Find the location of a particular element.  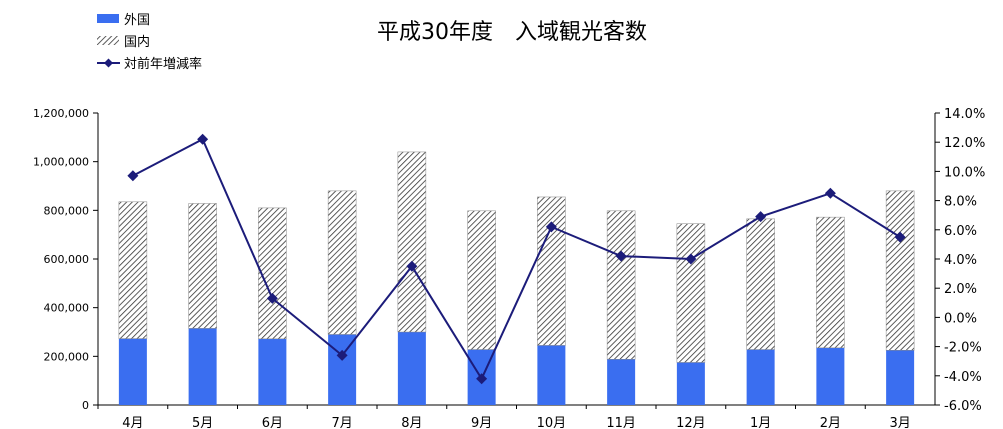

y-right-tick-label: 2.0% is located at coordinates (960, 289).